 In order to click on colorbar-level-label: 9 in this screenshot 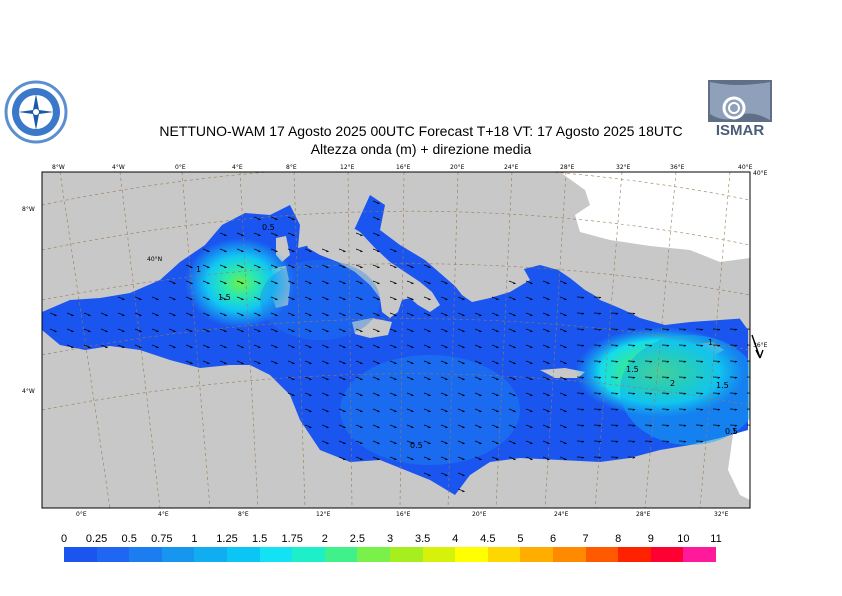, I will do `click(650, 539)`.